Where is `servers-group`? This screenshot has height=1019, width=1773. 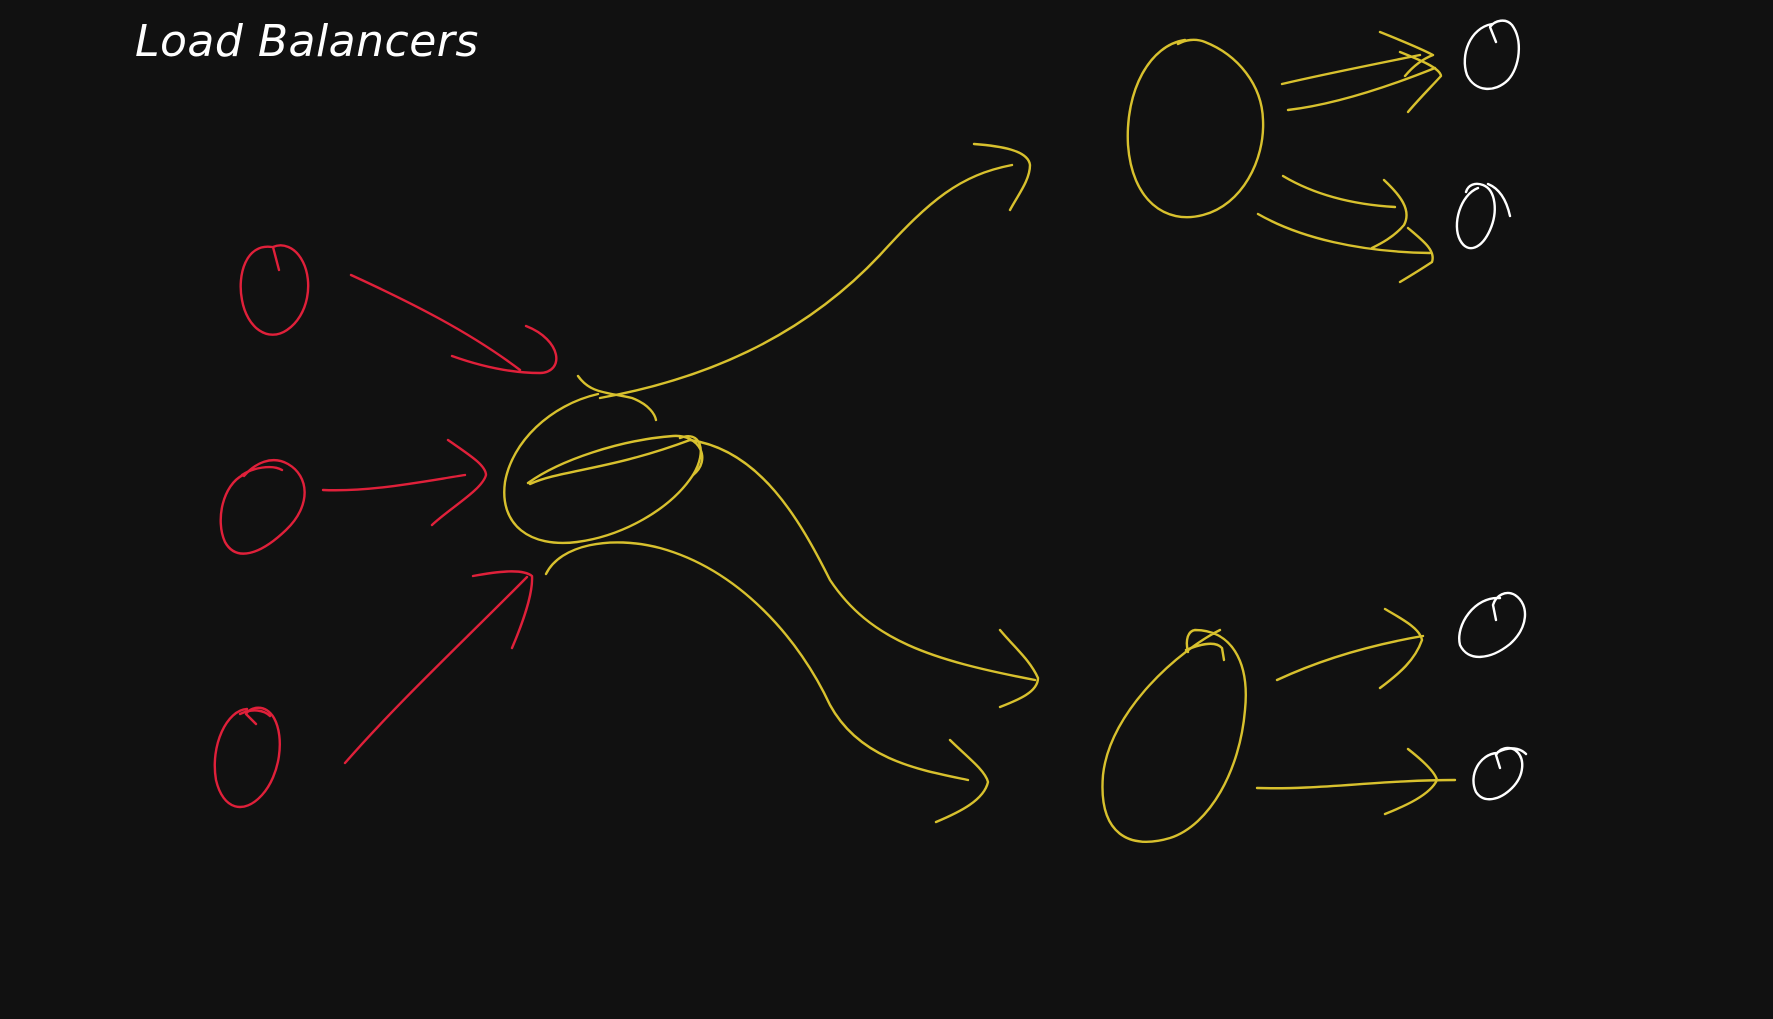 servers-group is located at coordinates (1491, 410).